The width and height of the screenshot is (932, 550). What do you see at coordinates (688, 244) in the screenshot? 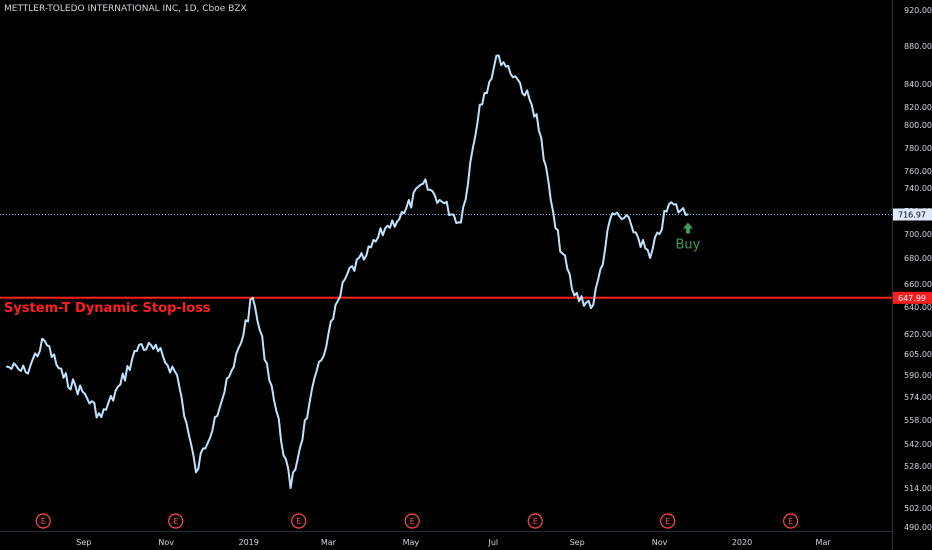
I see `buy-label: Buy` at bounding box center [688, 244].